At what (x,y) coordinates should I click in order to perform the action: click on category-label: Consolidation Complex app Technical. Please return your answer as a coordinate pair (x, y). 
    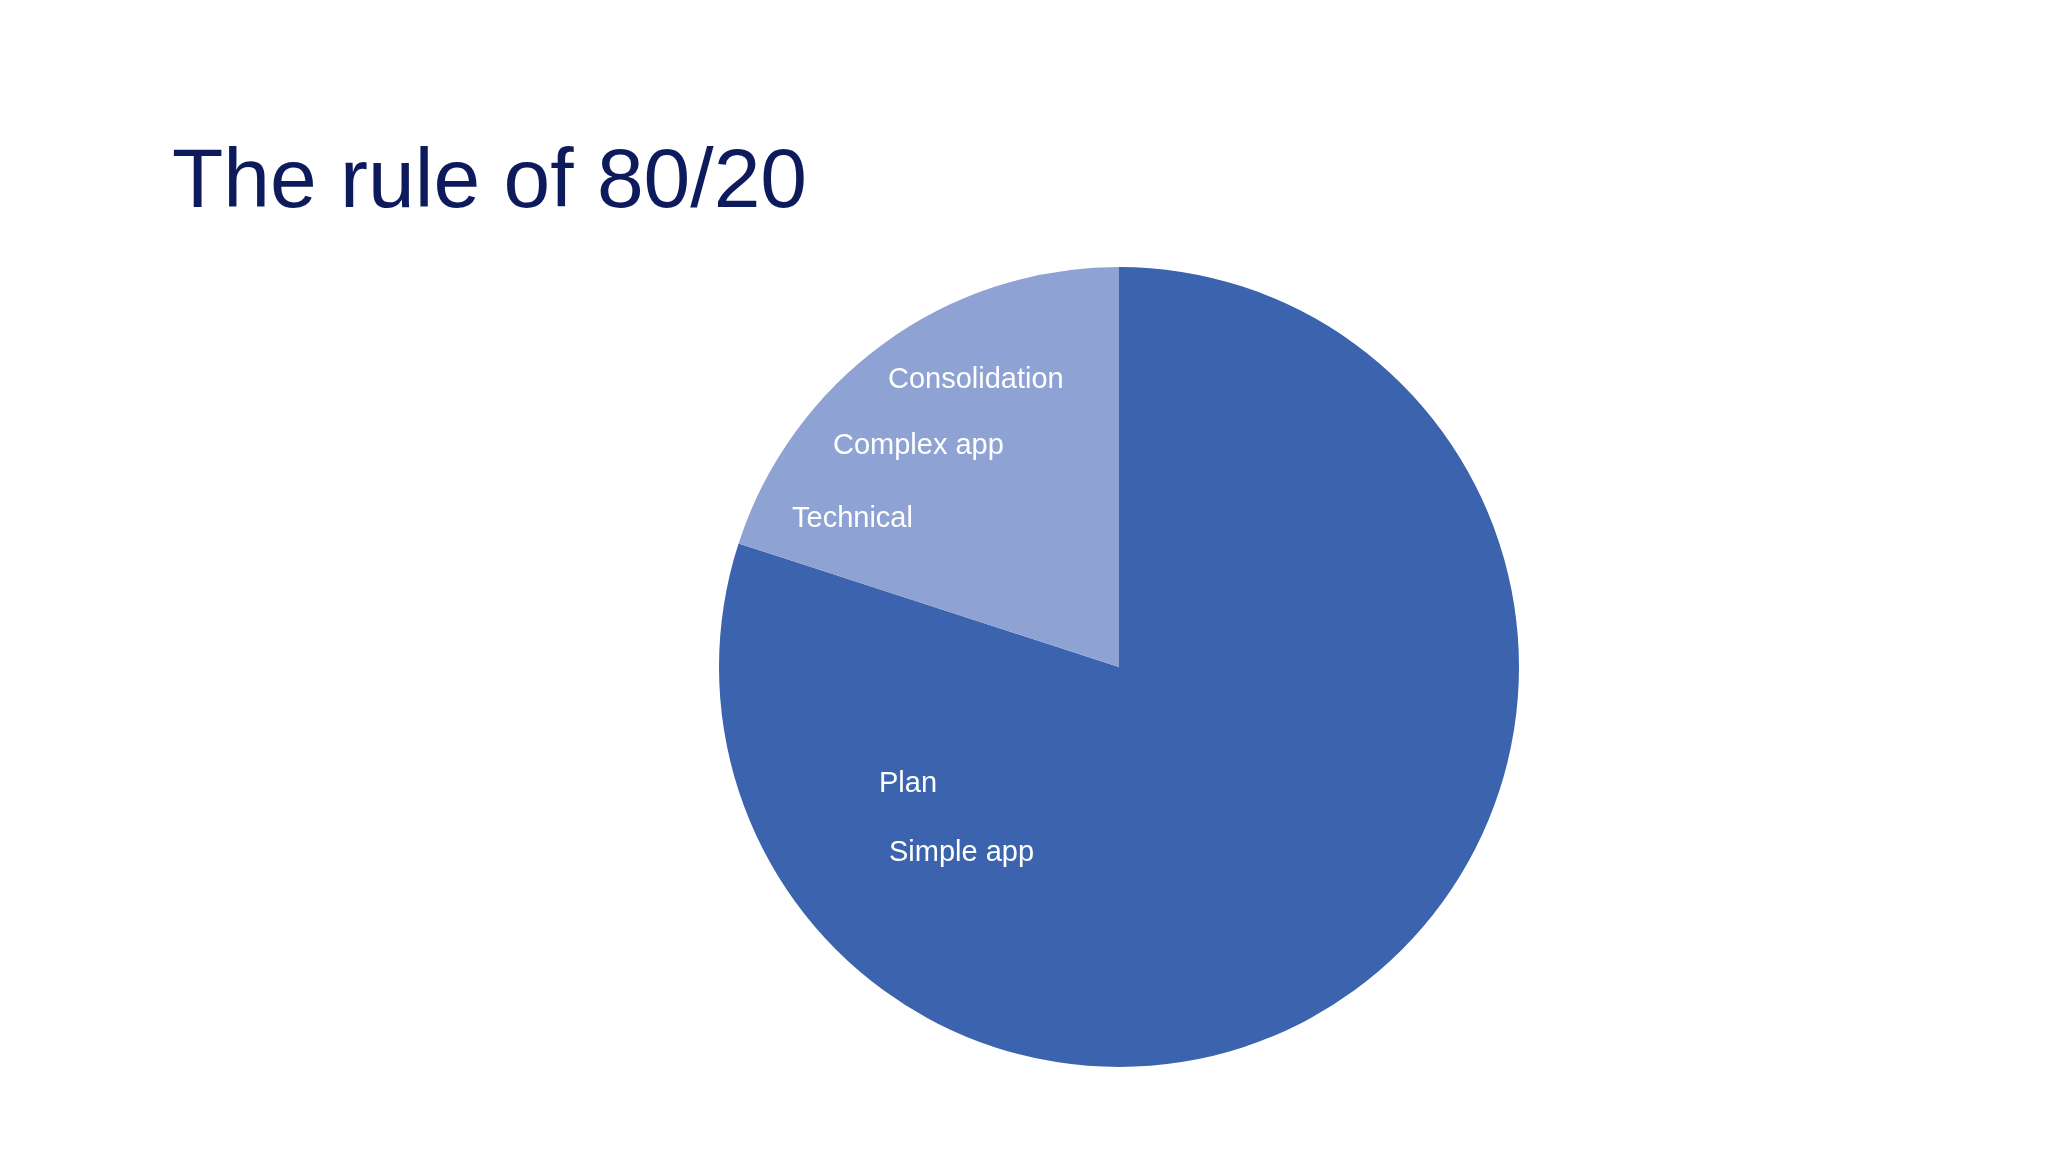
    Looking at the image, I should click on (928, 447).